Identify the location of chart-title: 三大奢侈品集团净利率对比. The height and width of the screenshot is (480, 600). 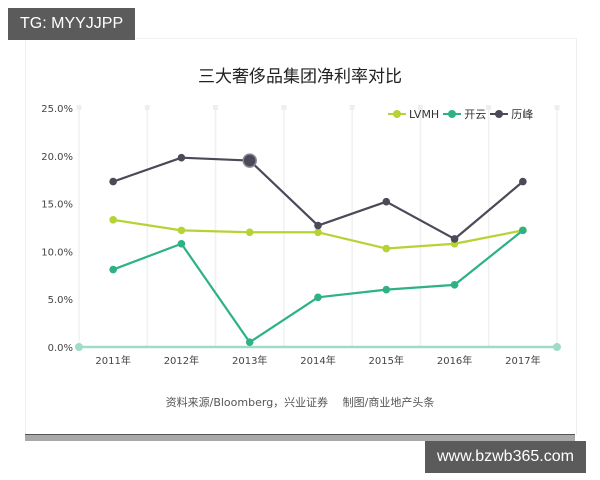
(300, 77).